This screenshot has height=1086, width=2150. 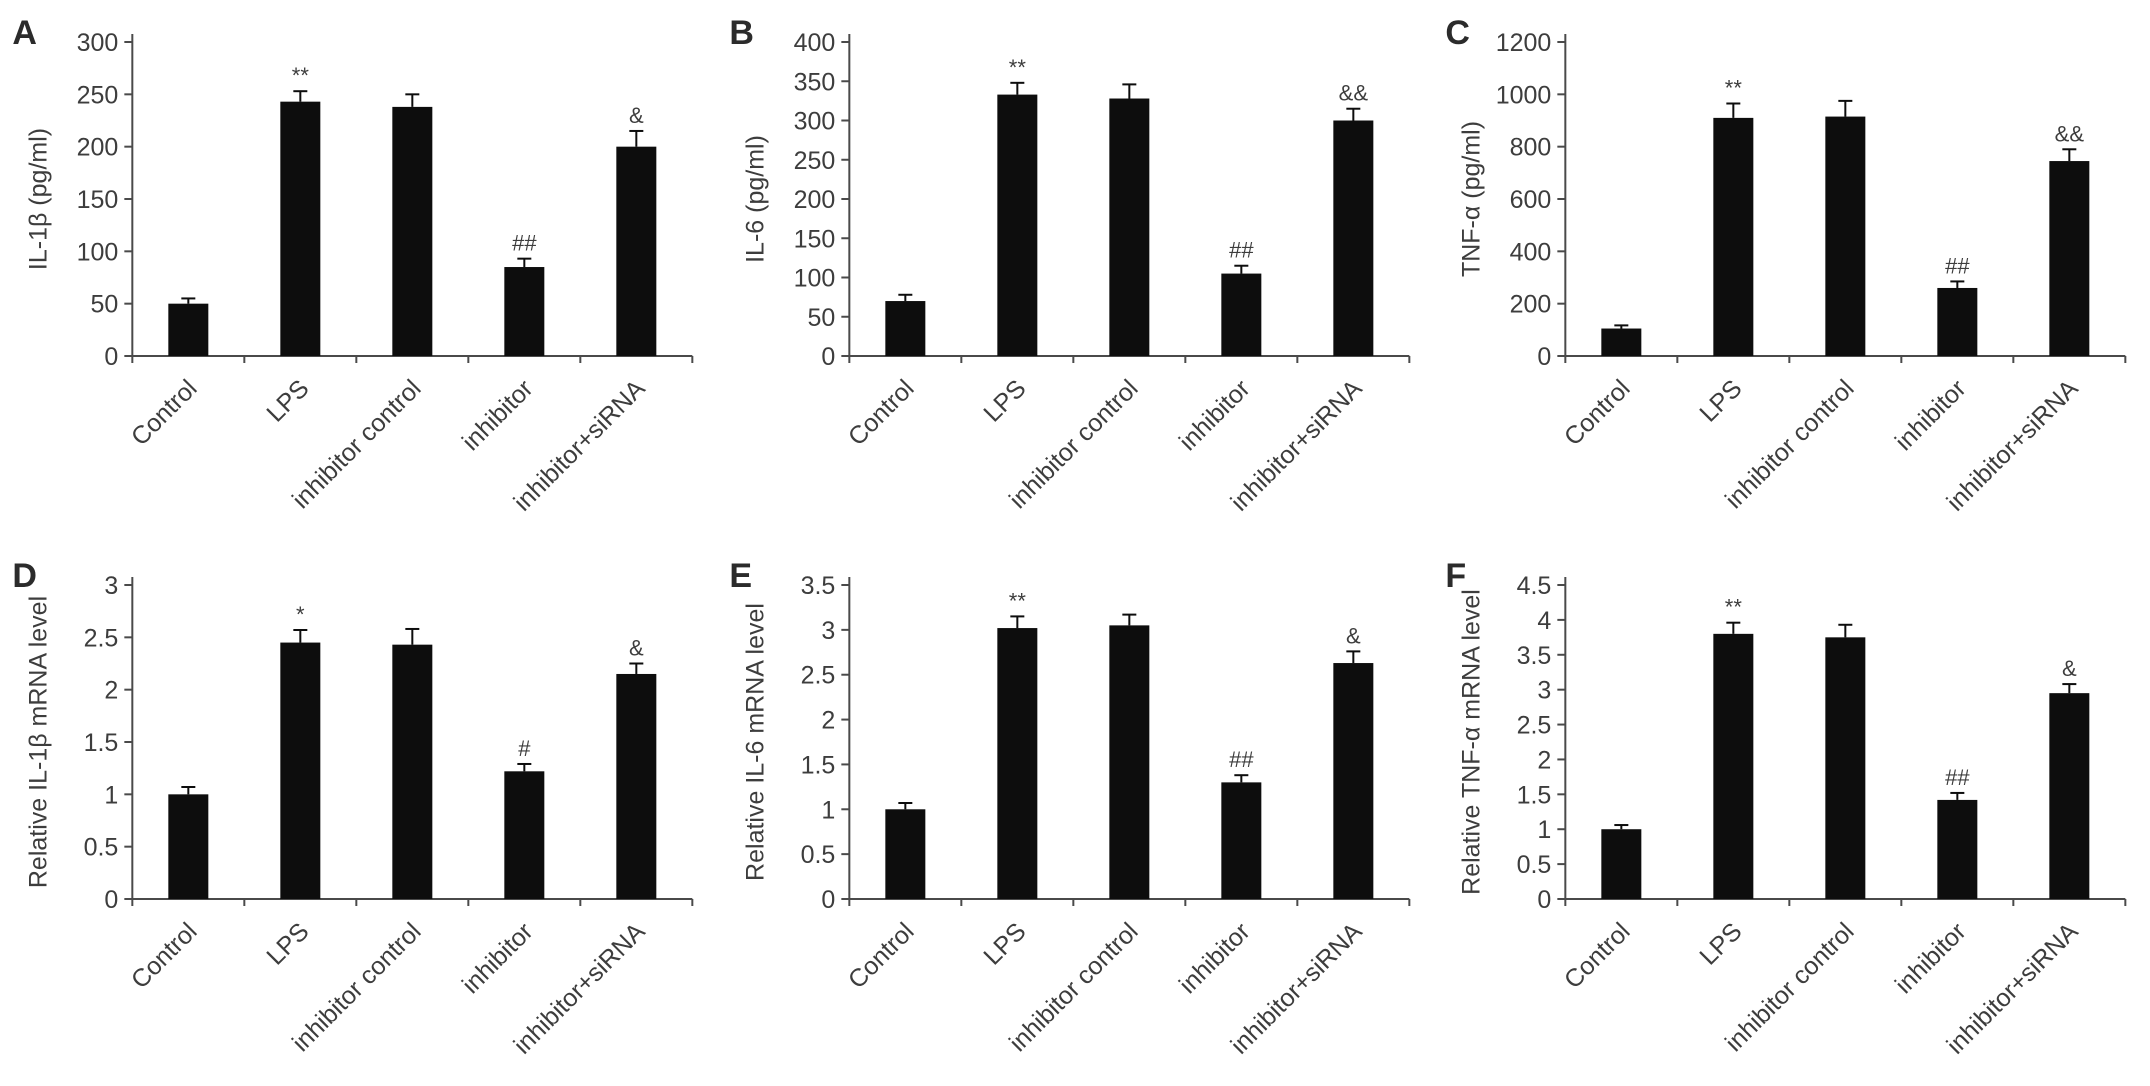 What do you see at coordinates (814, 279) in the screenshot?
I see `y-tick-label: 100` at bounding box center [814, 279].